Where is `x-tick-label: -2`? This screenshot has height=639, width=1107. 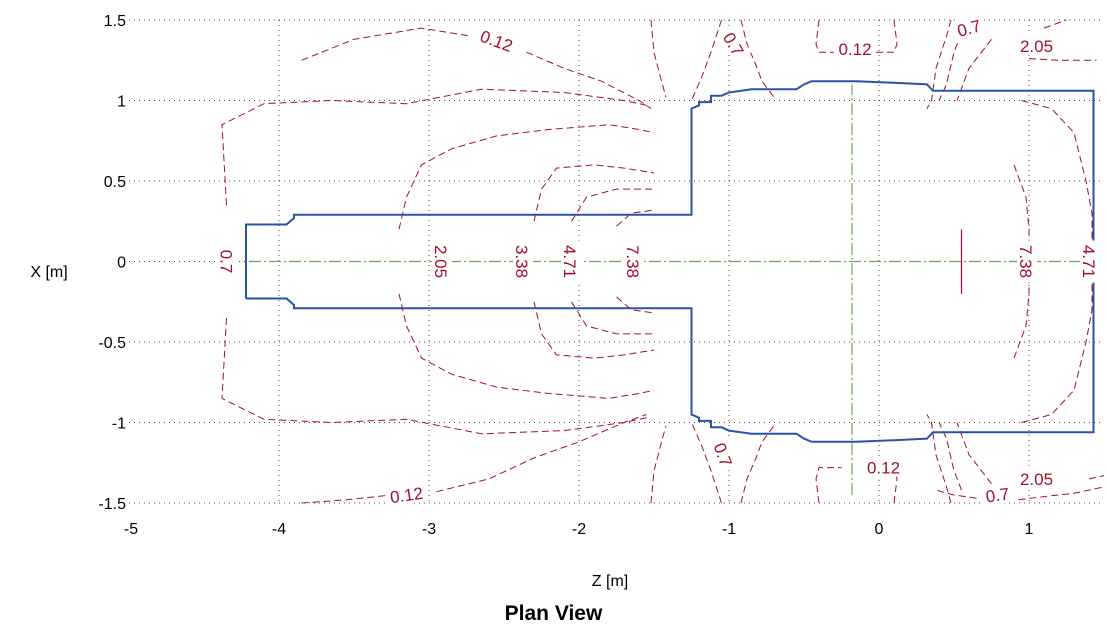
x-tick-label: -2 is located at coordinates (579, 529).